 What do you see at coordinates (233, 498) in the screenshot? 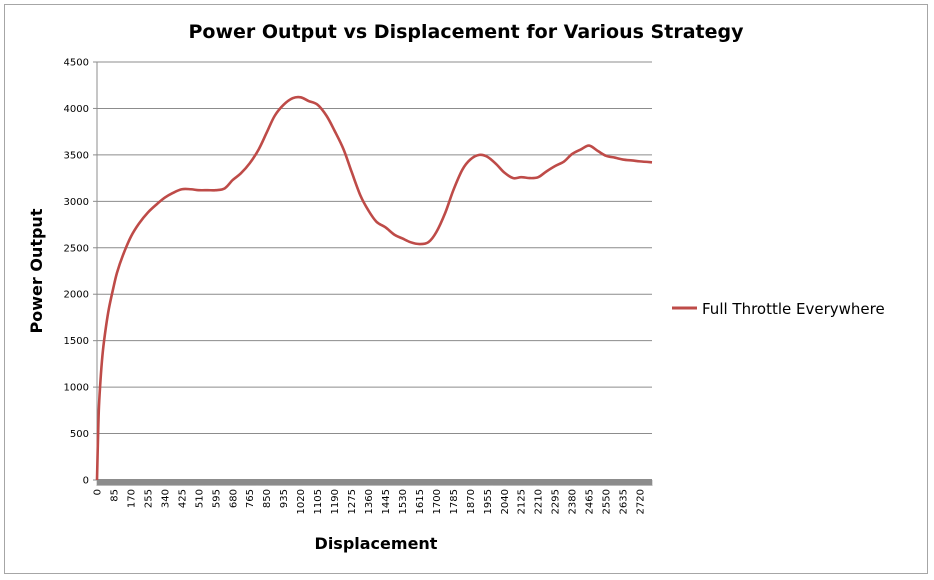
I see `x-tick-label: 680` at bounding box center [233, 498].